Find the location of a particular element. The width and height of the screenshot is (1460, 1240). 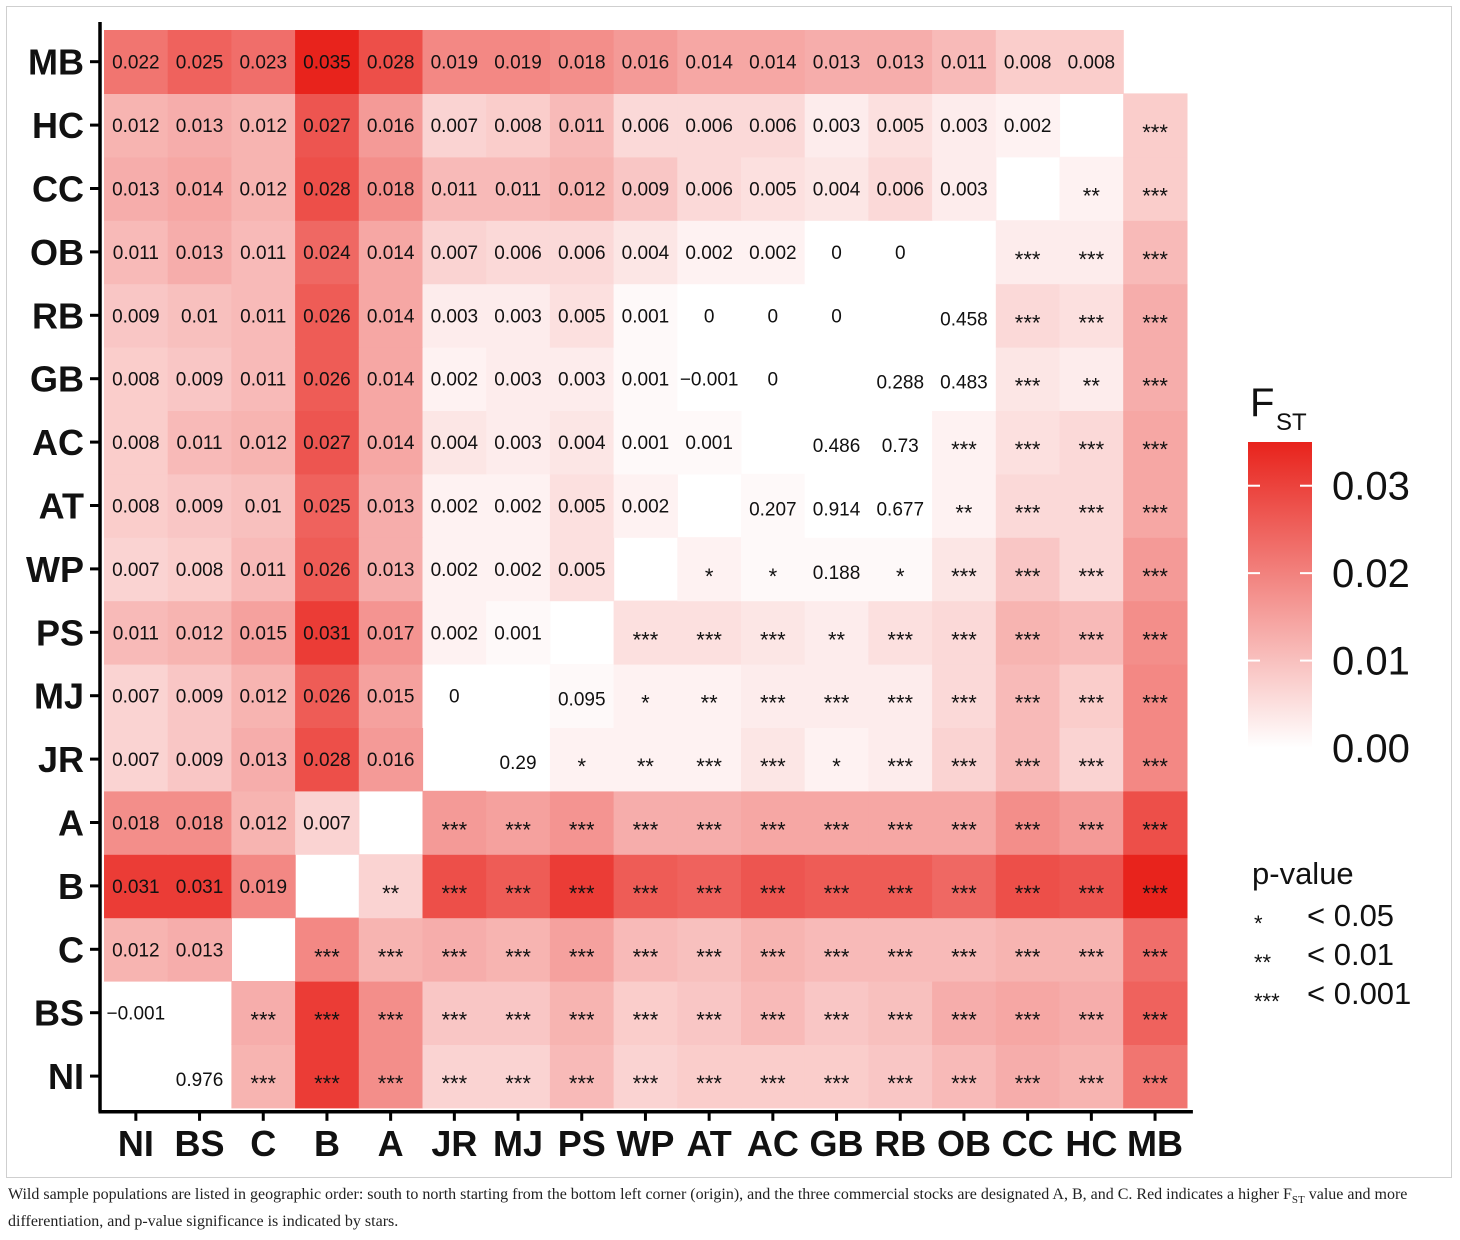

heatmap-cell-MJ-OB is located at coordinates (964, 696).